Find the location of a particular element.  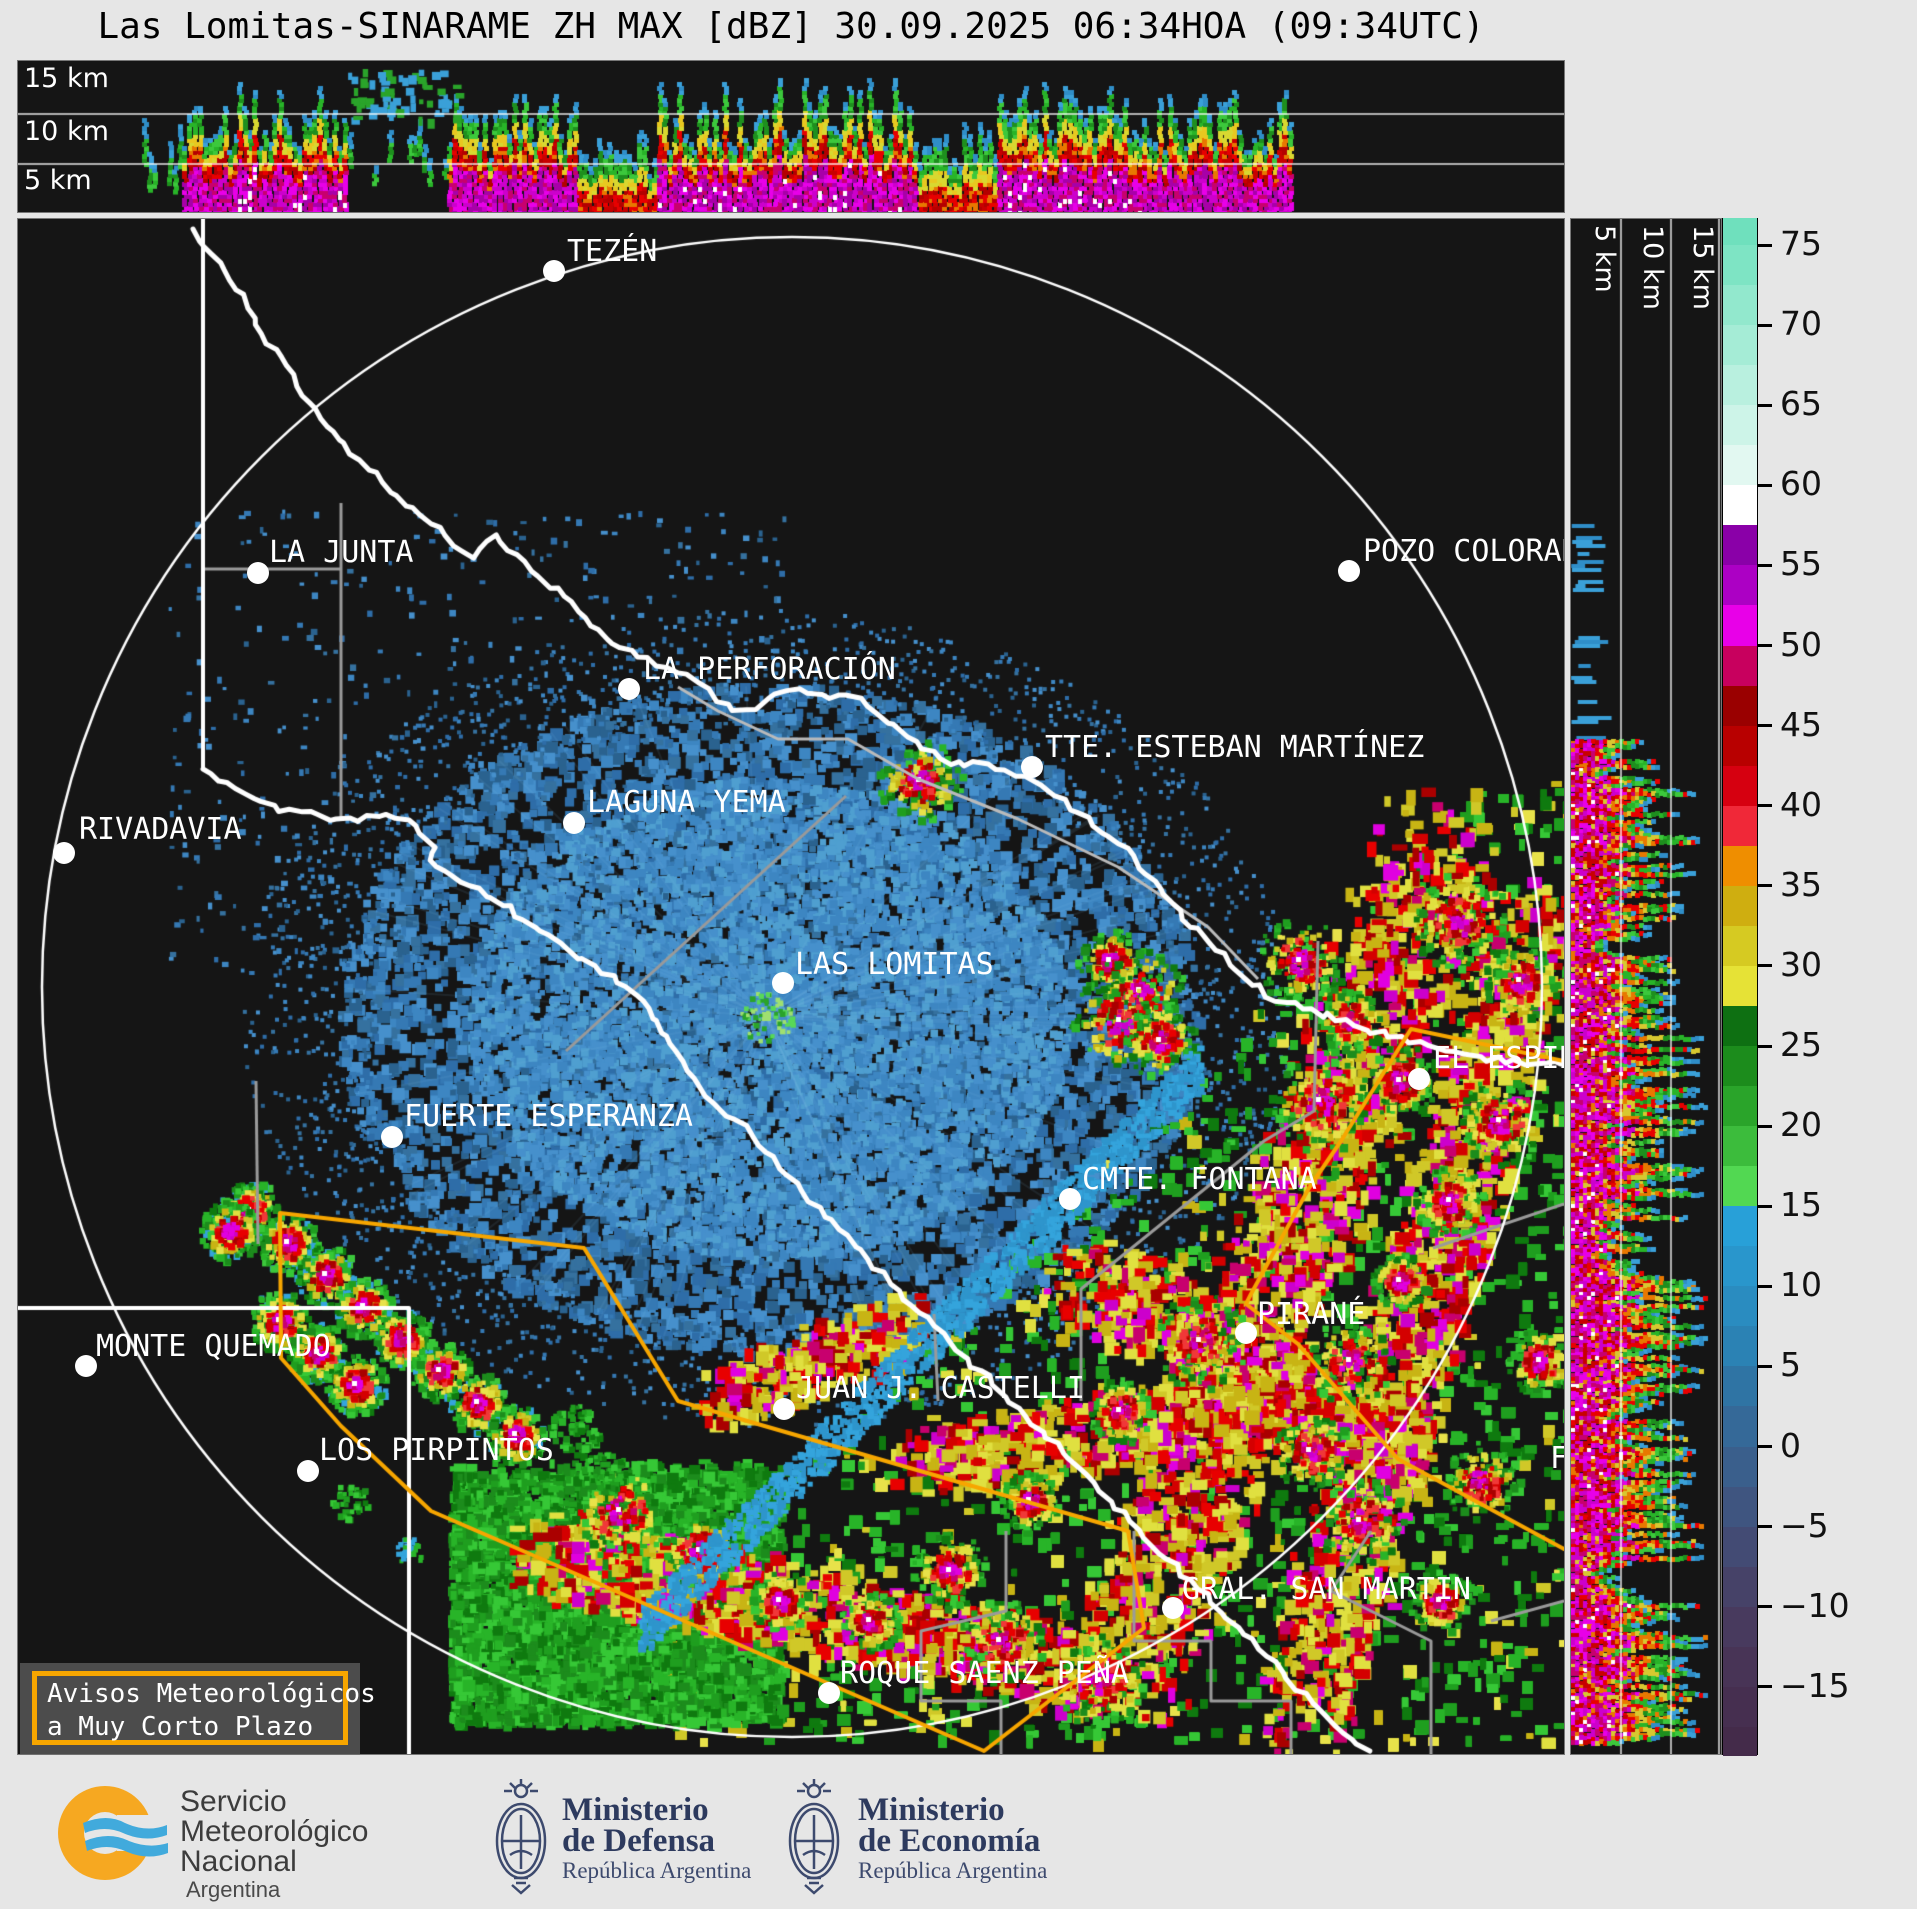

ew-cross-section-panel: 15 km 10 km 5 km is located at coordinates (791, 136).